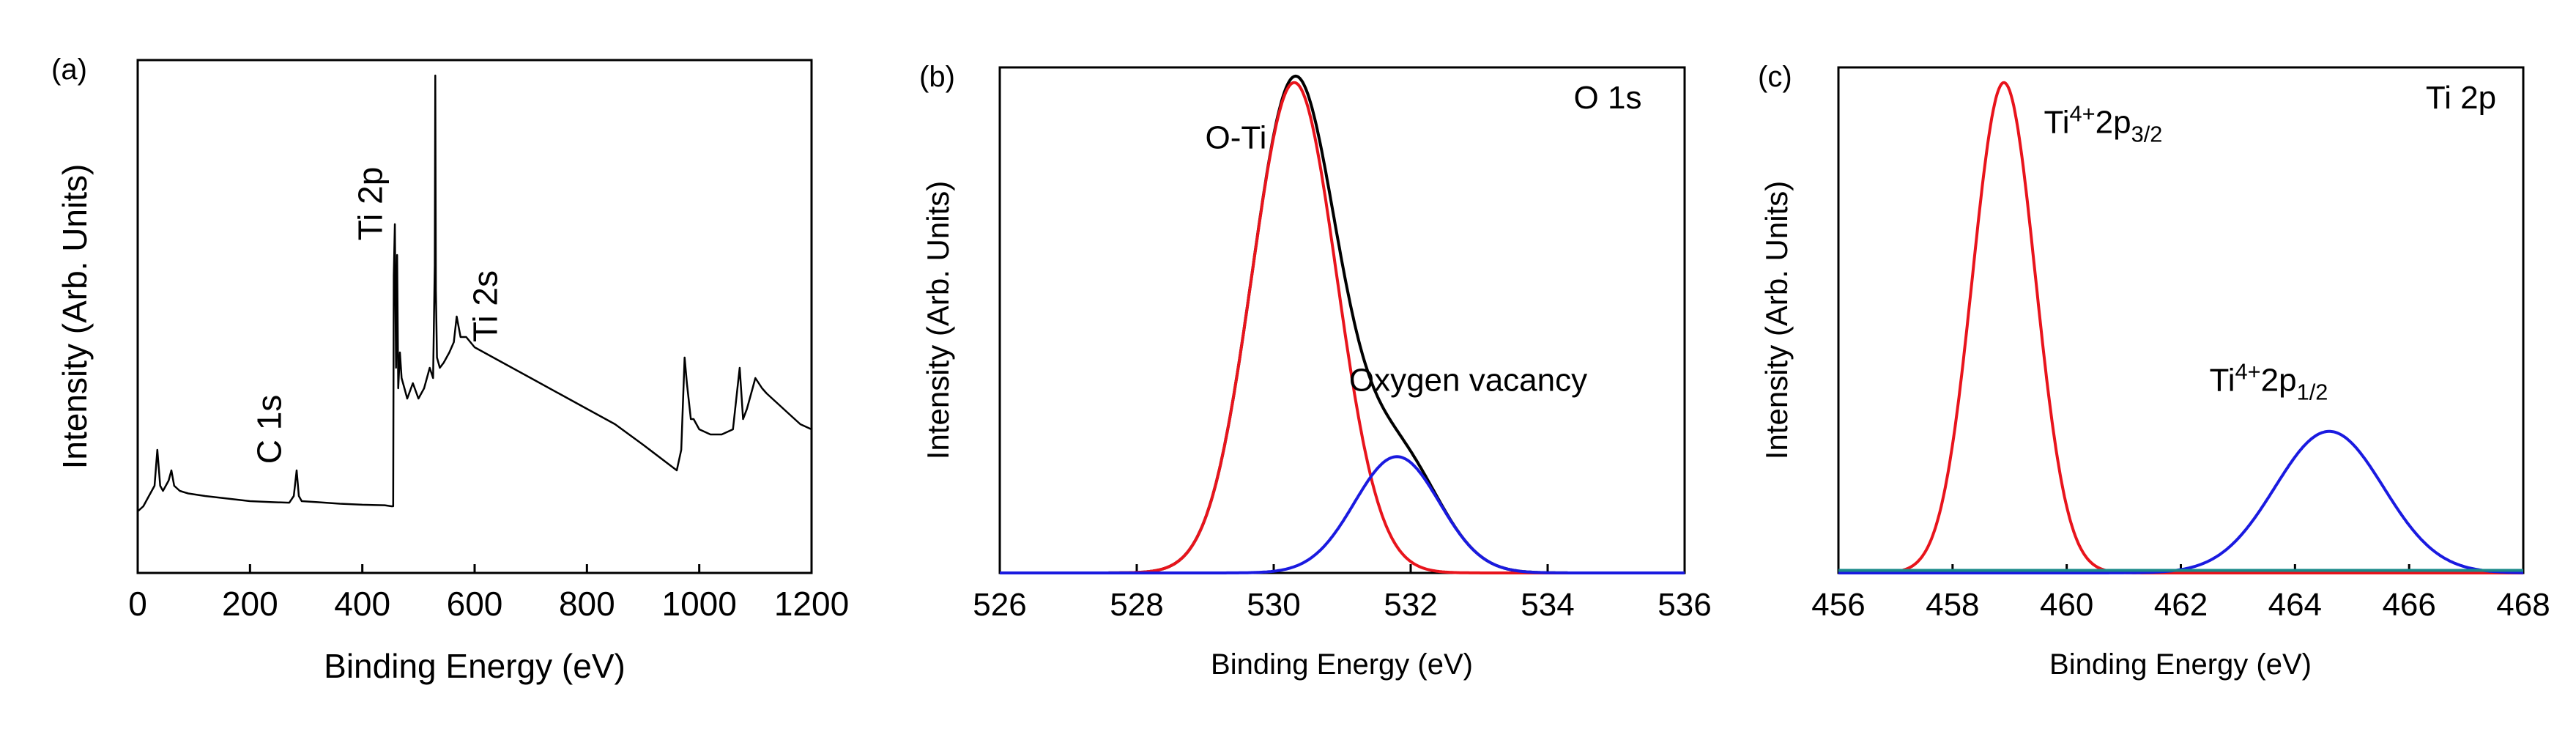  Describe the element at coordinates (69, 69) in the screenshot. I see `panel-a-label: (a)` at that location.